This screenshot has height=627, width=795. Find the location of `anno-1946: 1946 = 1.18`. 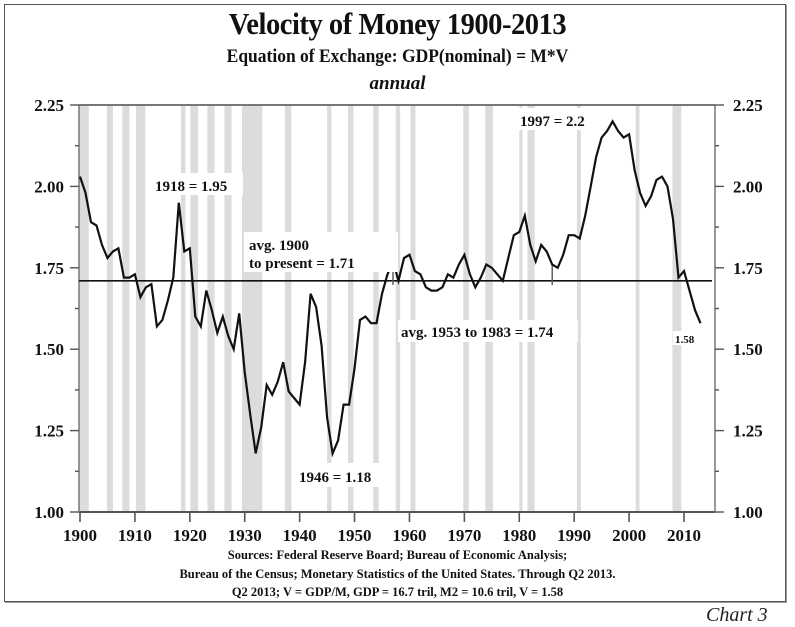

anno-1946: 1946 = 1.18 is located at coordinates (335, 478).